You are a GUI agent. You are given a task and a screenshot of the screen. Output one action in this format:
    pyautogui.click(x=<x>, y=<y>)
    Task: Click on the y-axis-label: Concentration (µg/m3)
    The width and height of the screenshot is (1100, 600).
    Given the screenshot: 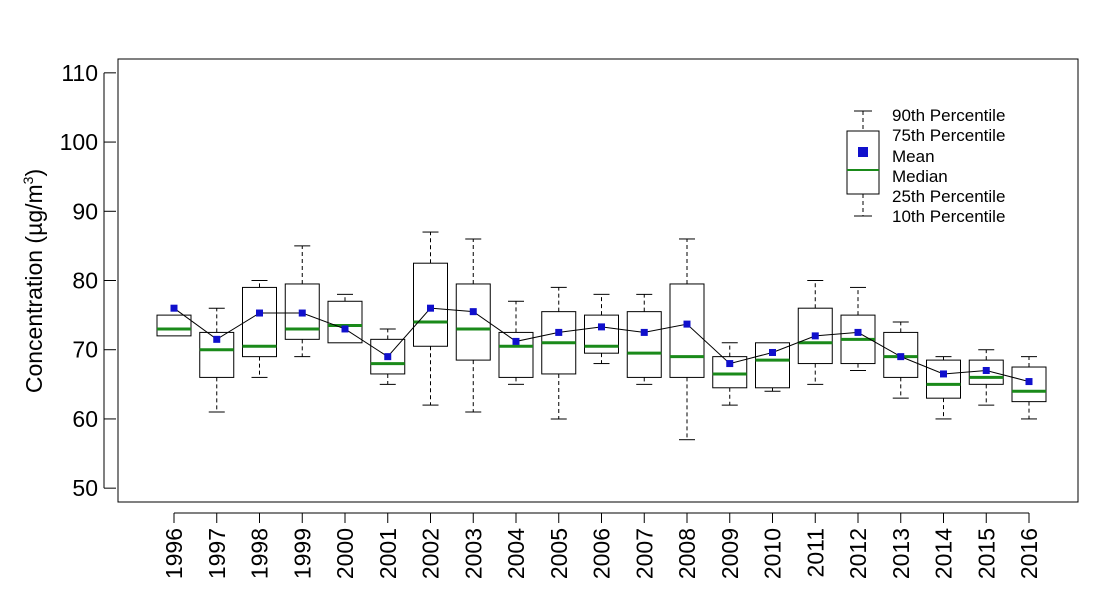 What is the action you would take?
    pyautogui.click(x=33, y=281)
    